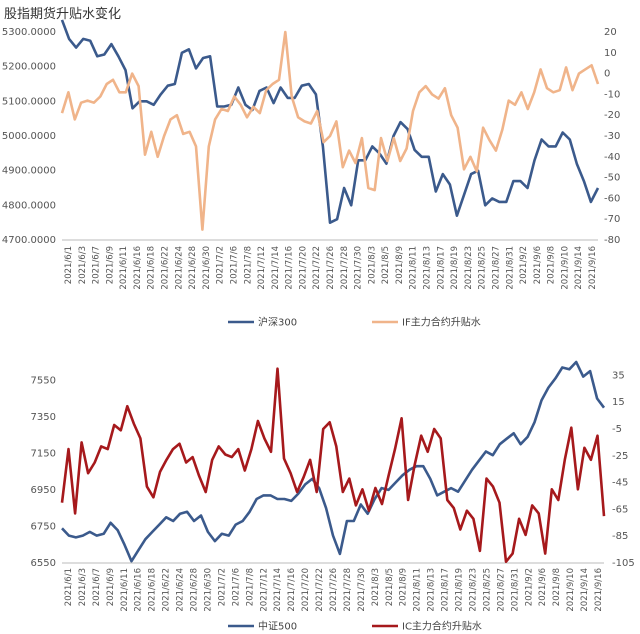 This screenshot has height=634, width=640. I want to click on page-title: 股指期货升贴水变化, so click(63, 14).